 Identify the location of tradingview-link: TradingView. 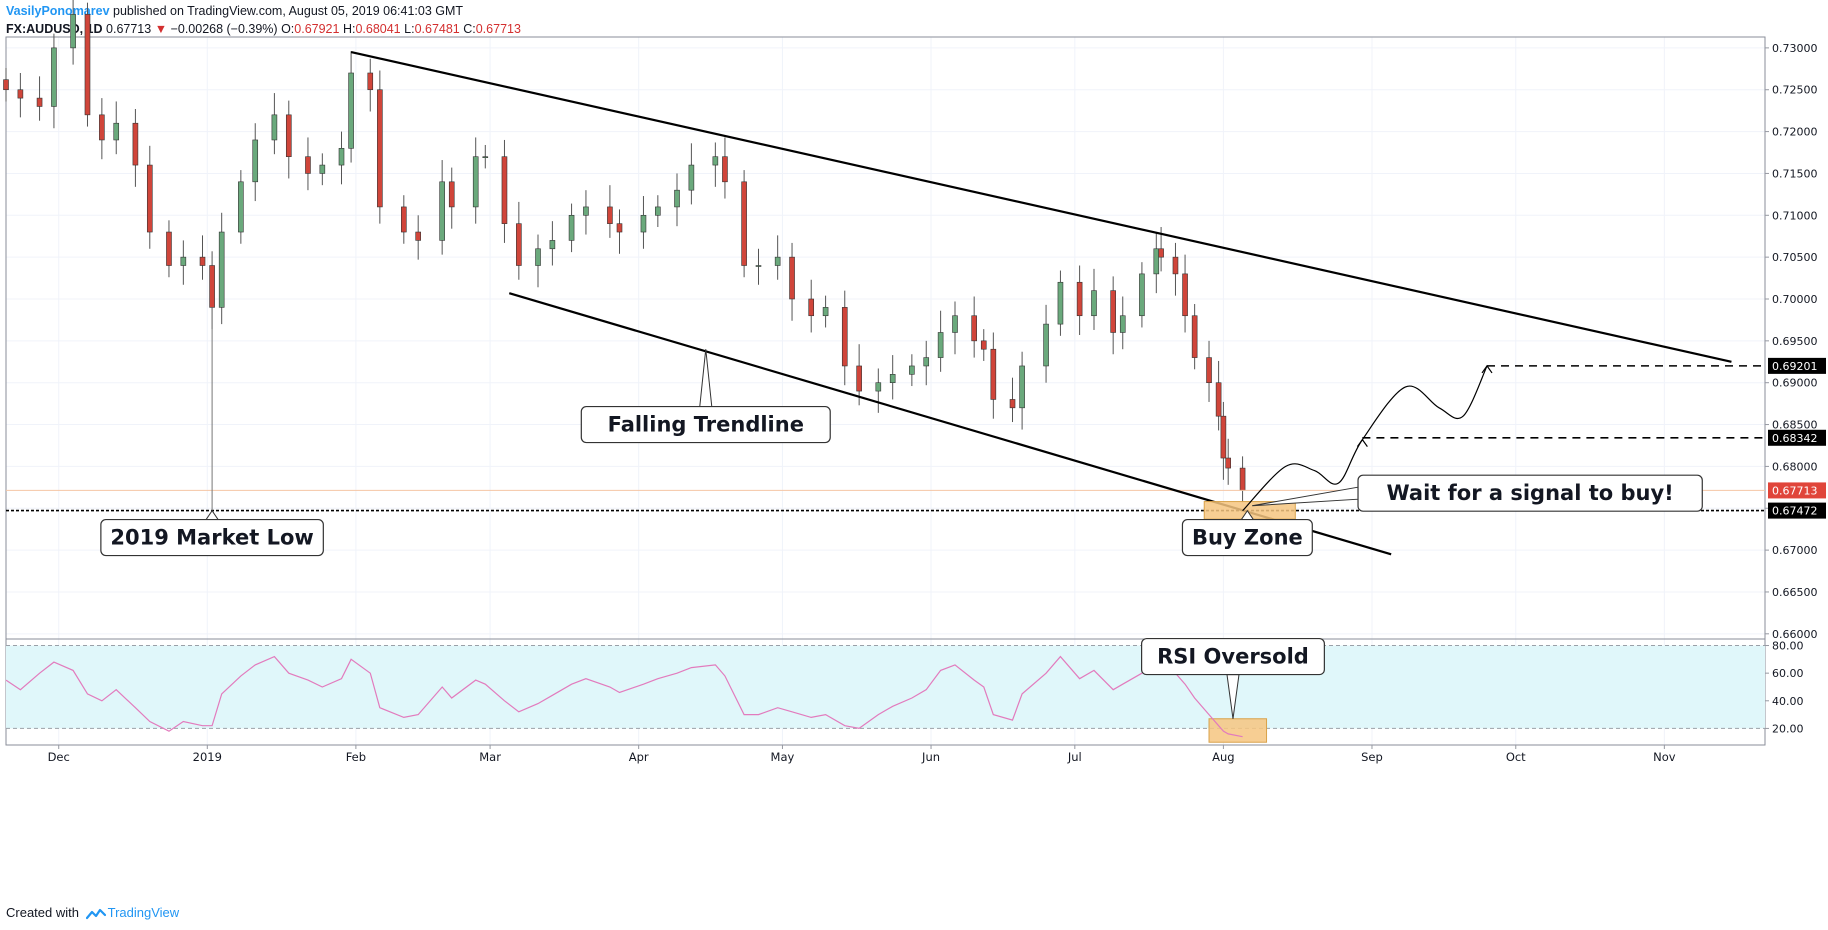
(143, 912).